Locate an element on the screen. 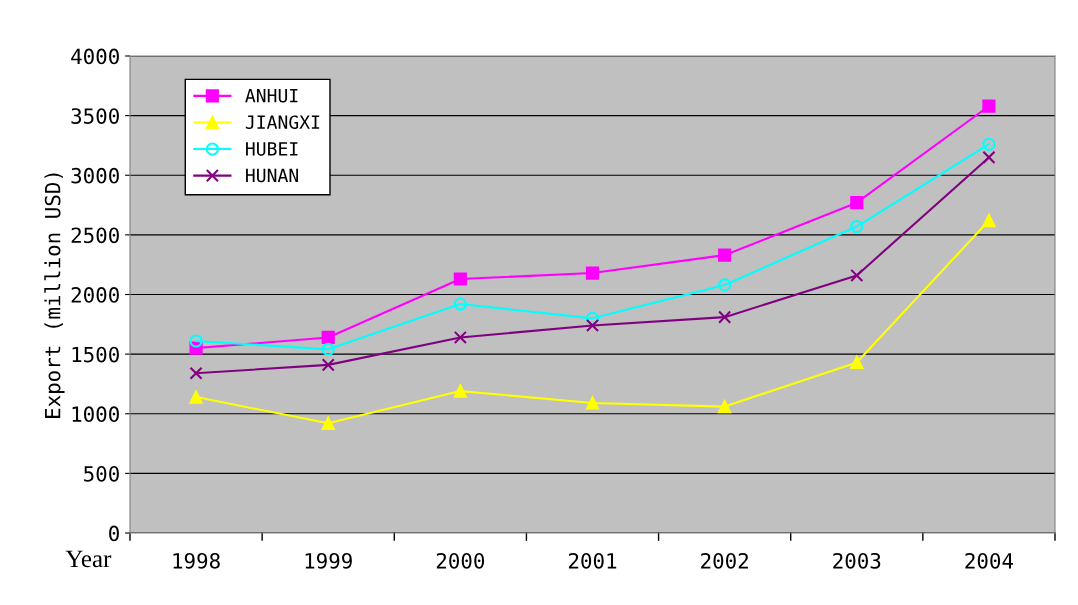  x-tick-label: 2001 is located at coordinates (592, 560).